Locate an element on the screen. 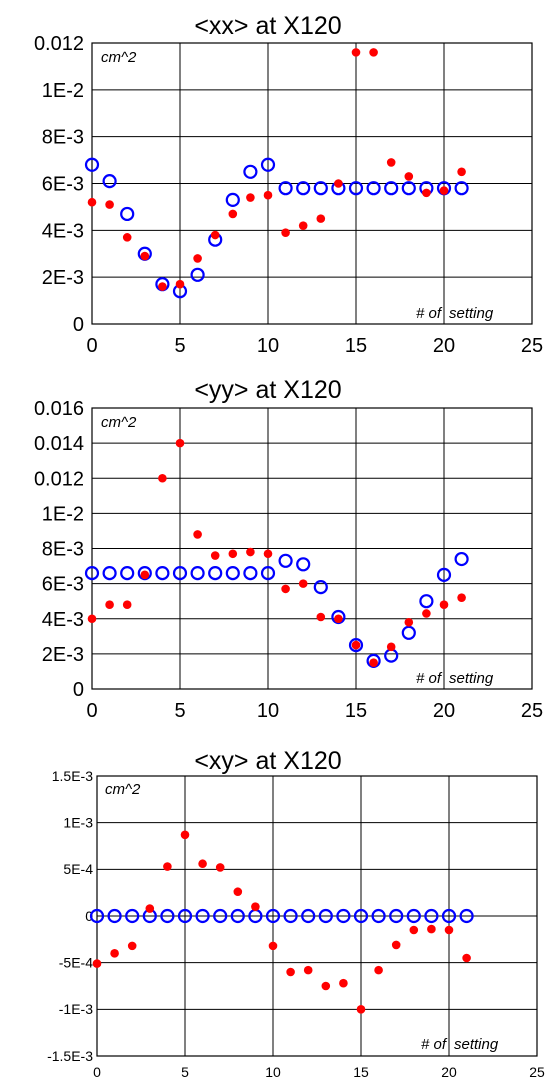 This screenshot has width=548, height=1089. y-tick-label: -1E-3 is located at coordinates (76, 1009).